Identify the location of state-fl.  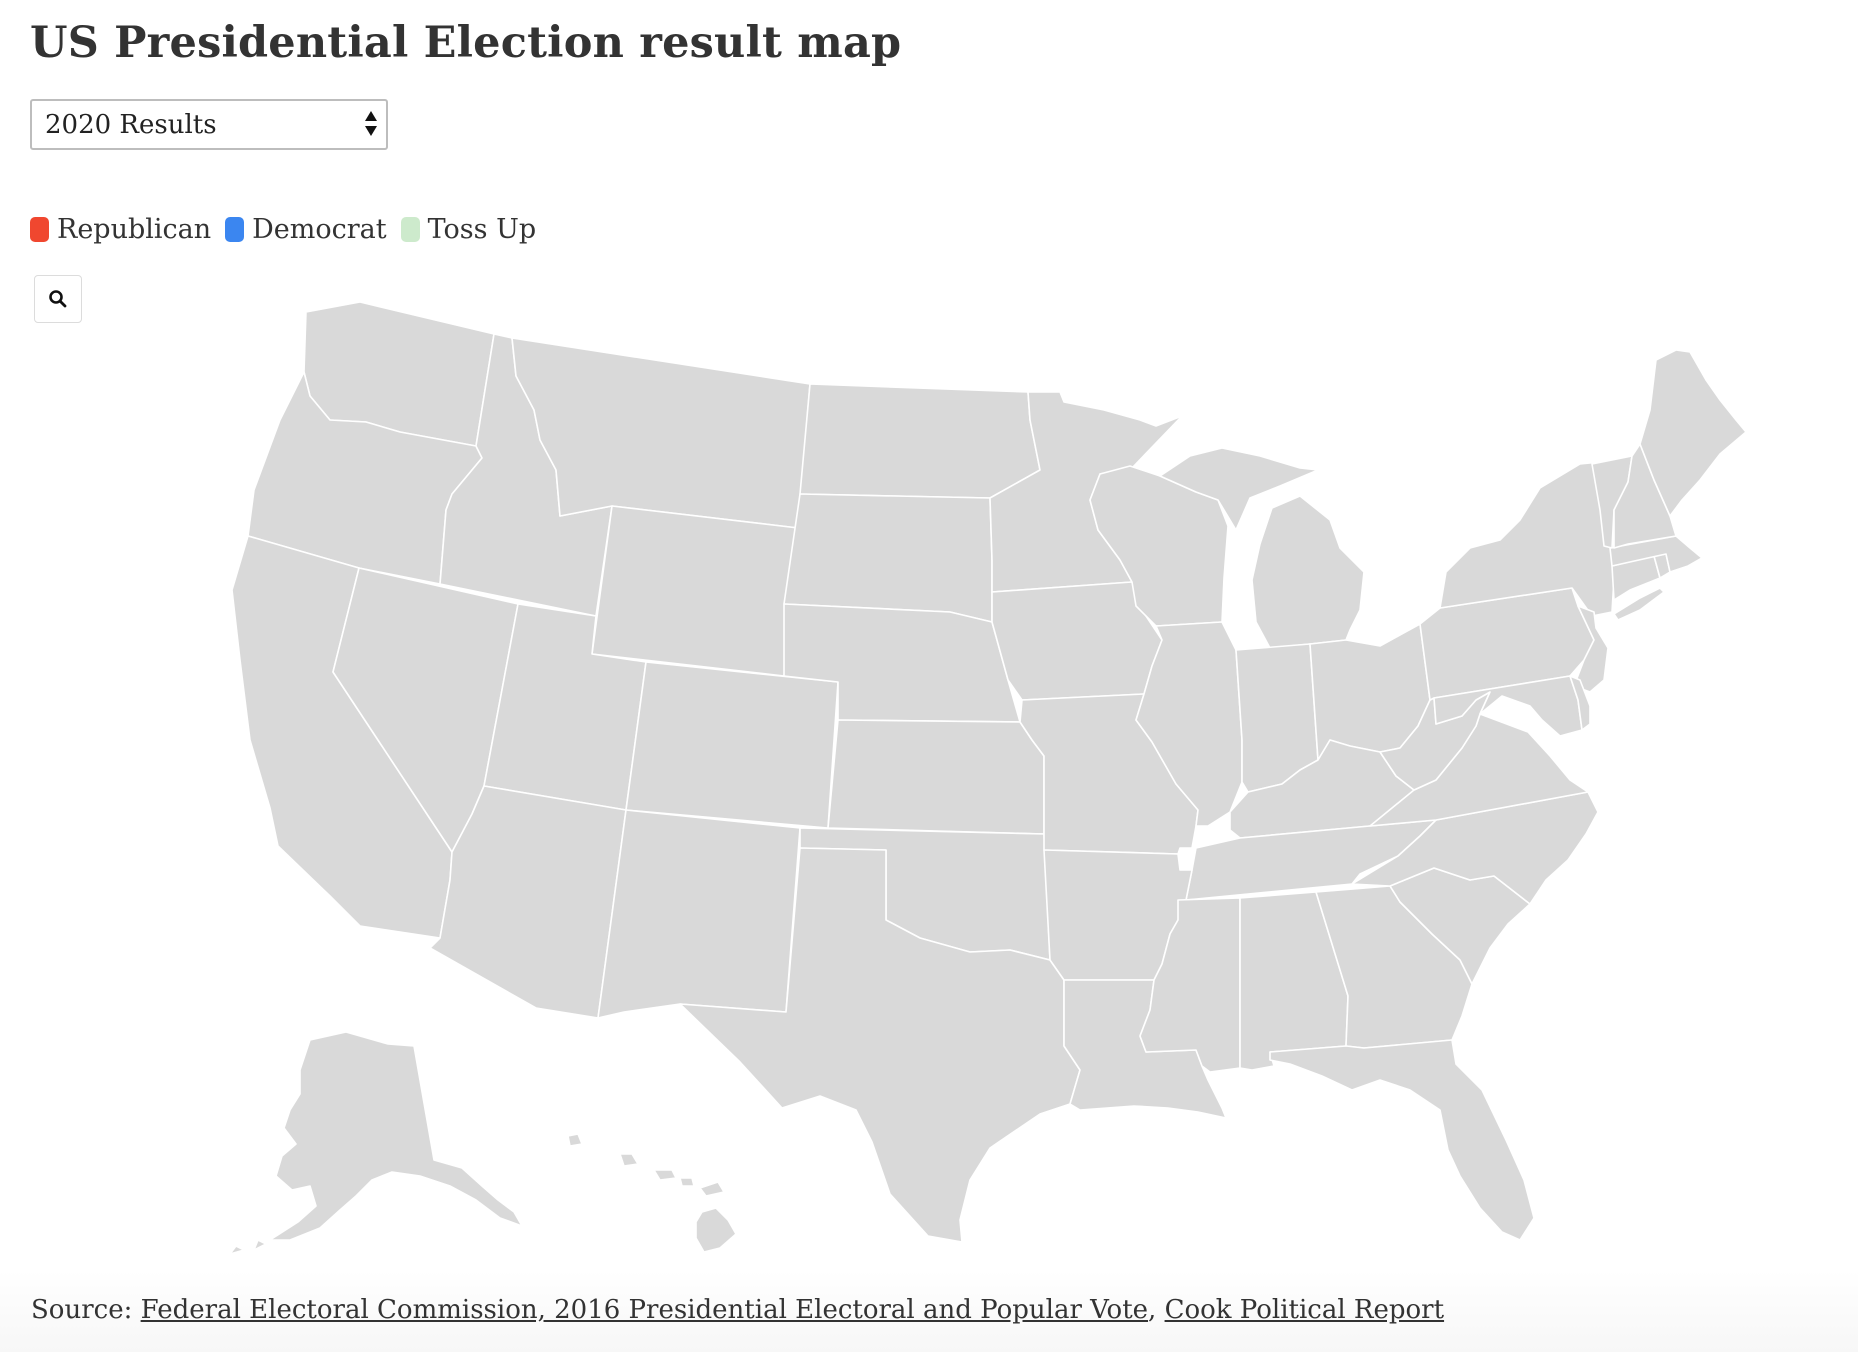
(1402, 1140).